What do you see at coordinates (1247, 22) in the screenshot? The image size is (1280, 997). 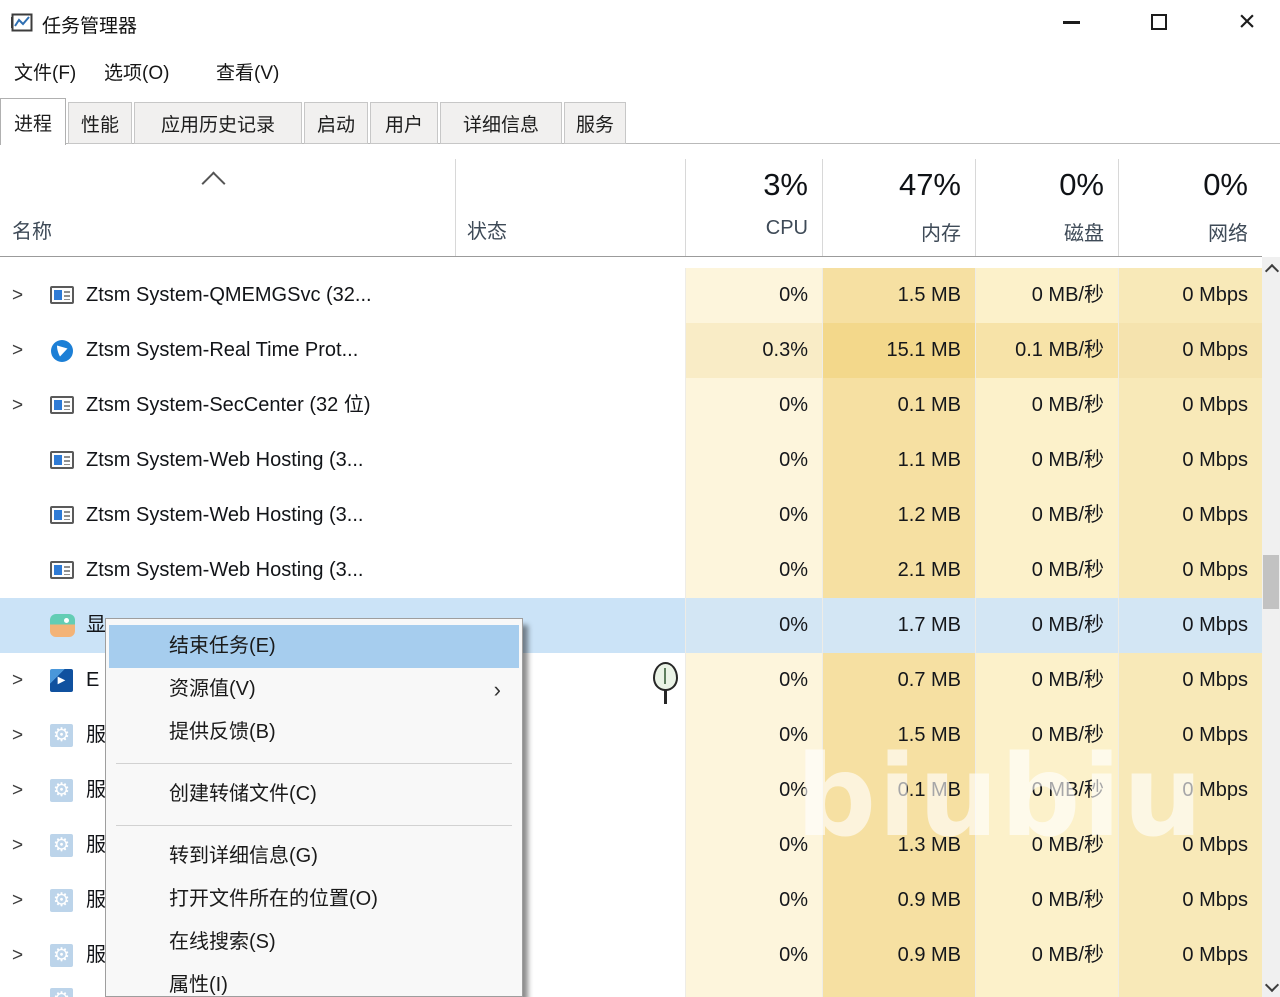 I see `close-button: ×` at bounding box center [1247, 22].